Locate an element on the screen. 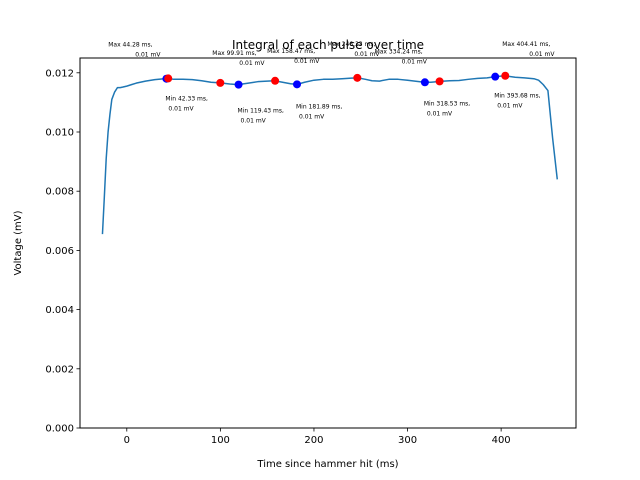  y-axis-title: Voltage (mV) is located at coordinates (18, 242).